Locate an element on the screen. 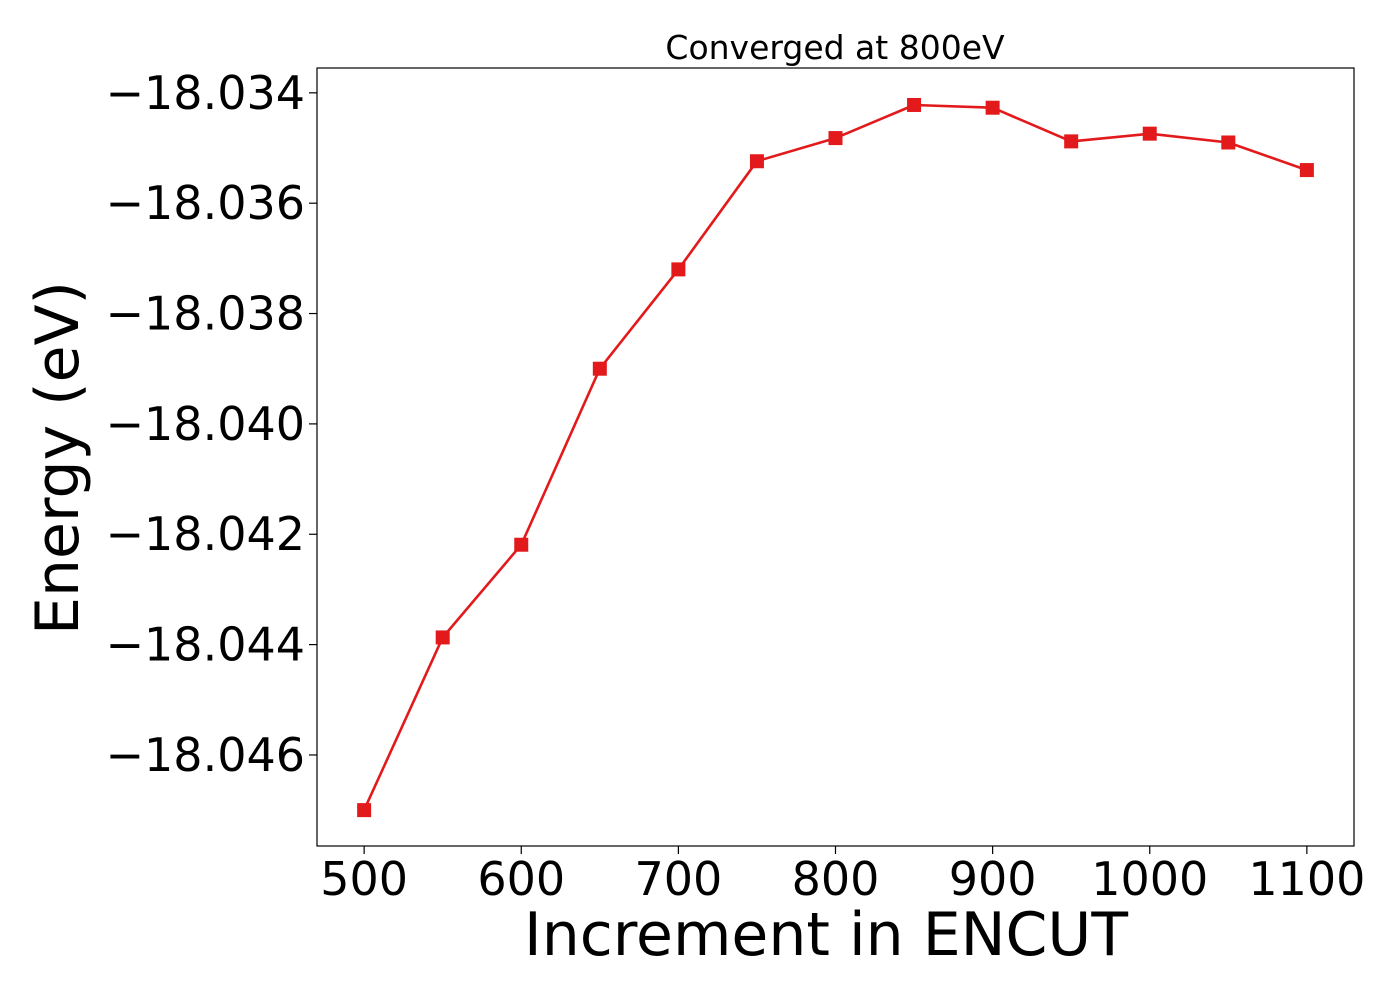 The width and height of the screenshot is (1400, 1004). y-tick-label: −18.036 is located at coordinates (206, 203).